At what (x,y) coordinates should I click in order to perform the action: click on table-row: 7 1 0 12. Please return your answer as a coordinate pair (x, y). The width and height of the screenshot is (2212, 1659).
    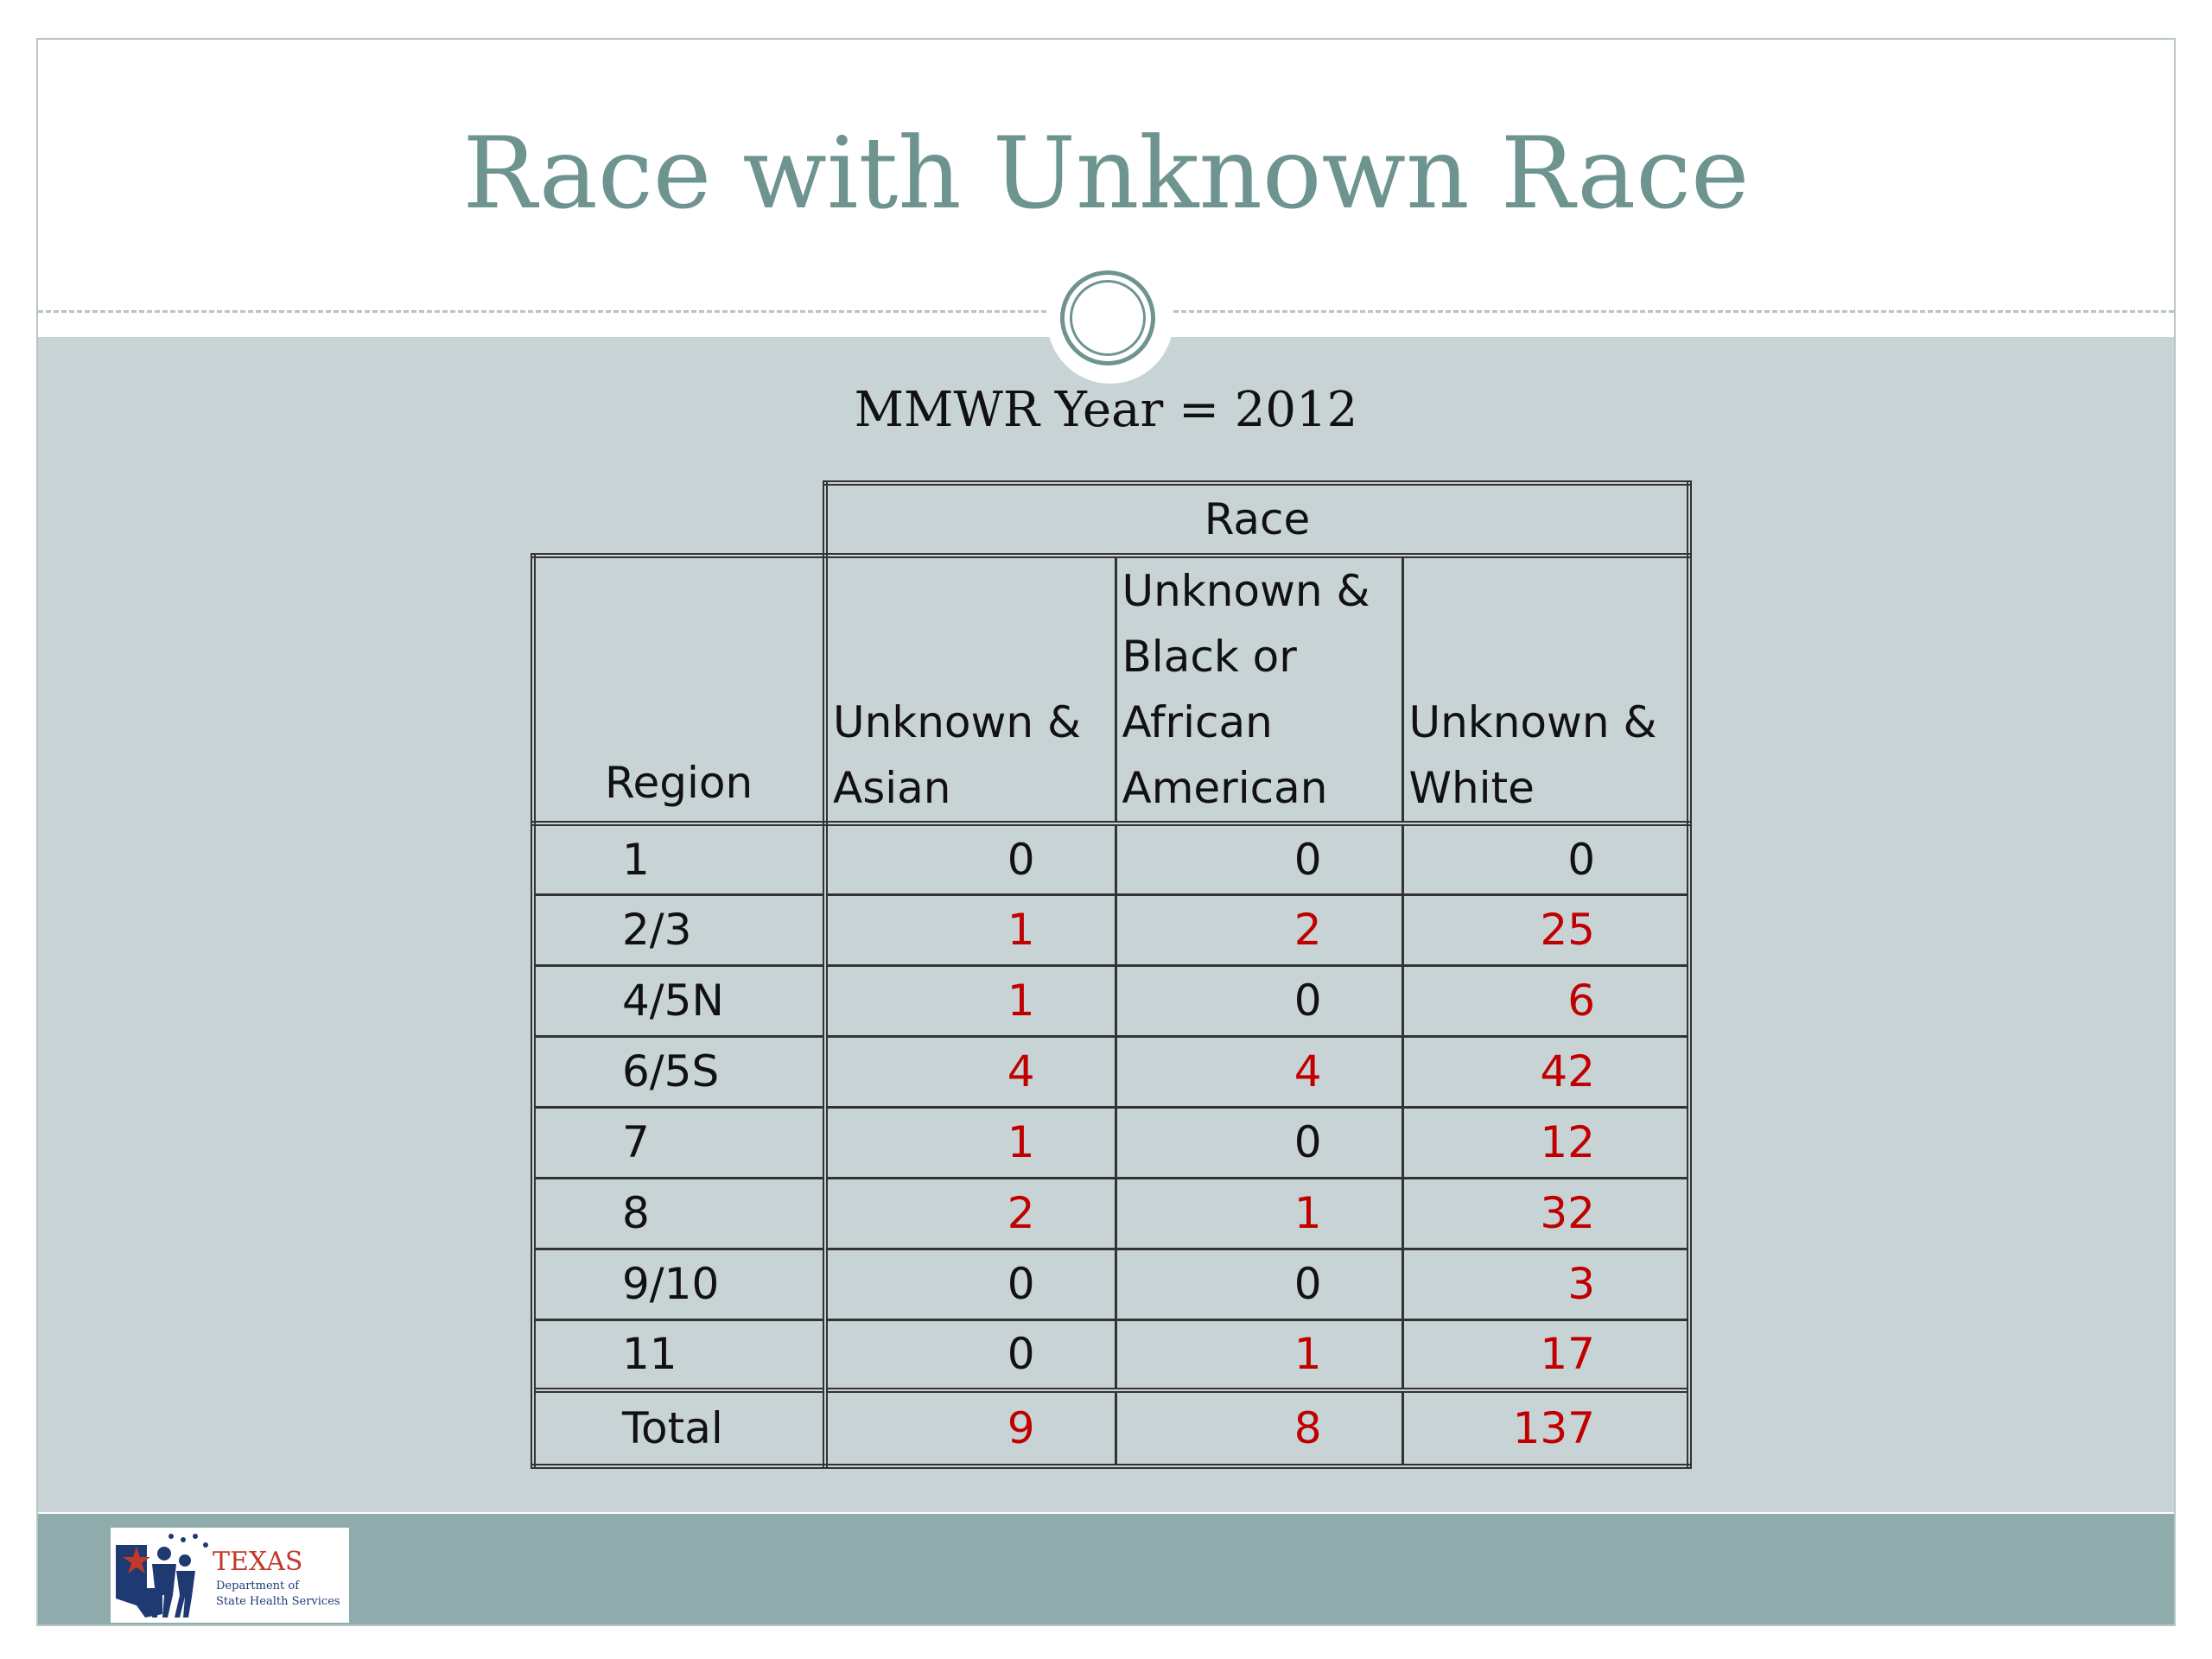
    Looking at the image, I should click on (1111, 1143).